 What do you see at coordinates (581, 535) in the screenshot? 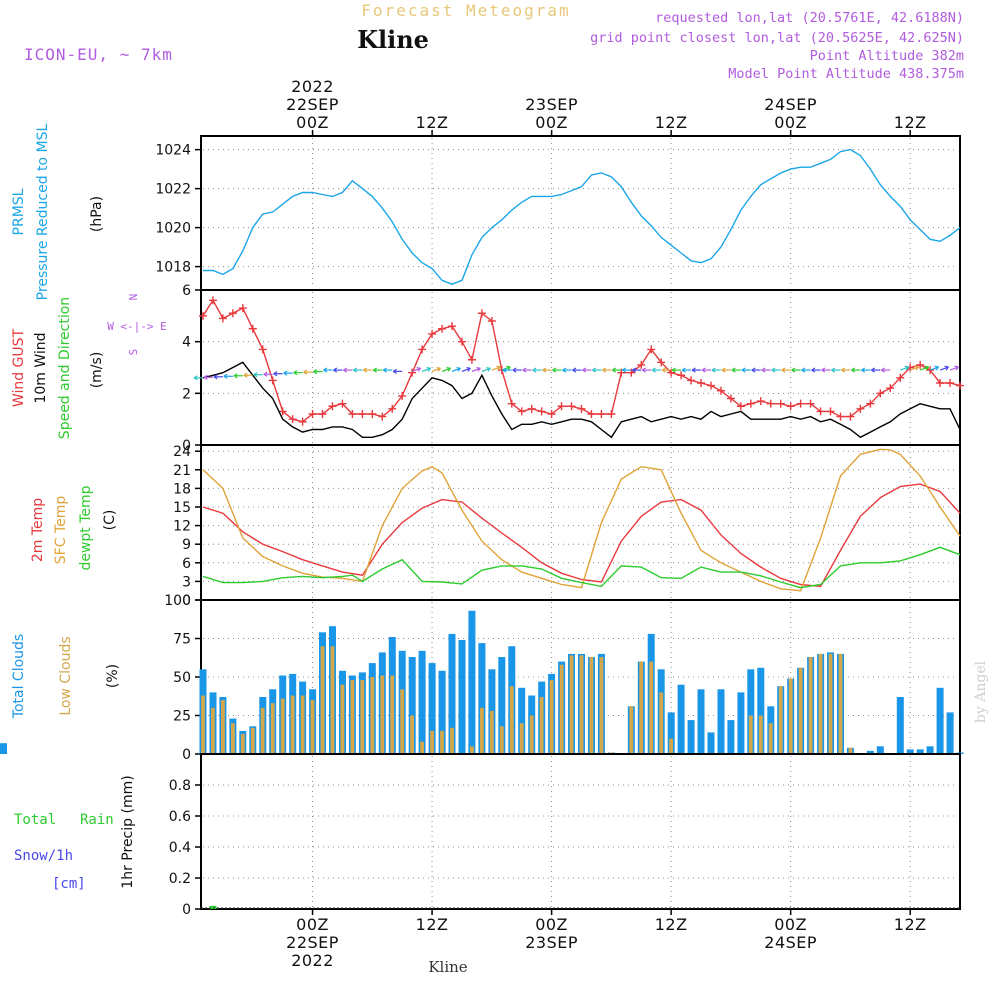
I see `temperature-series-2m-temp` at bounding box center [581, 535].